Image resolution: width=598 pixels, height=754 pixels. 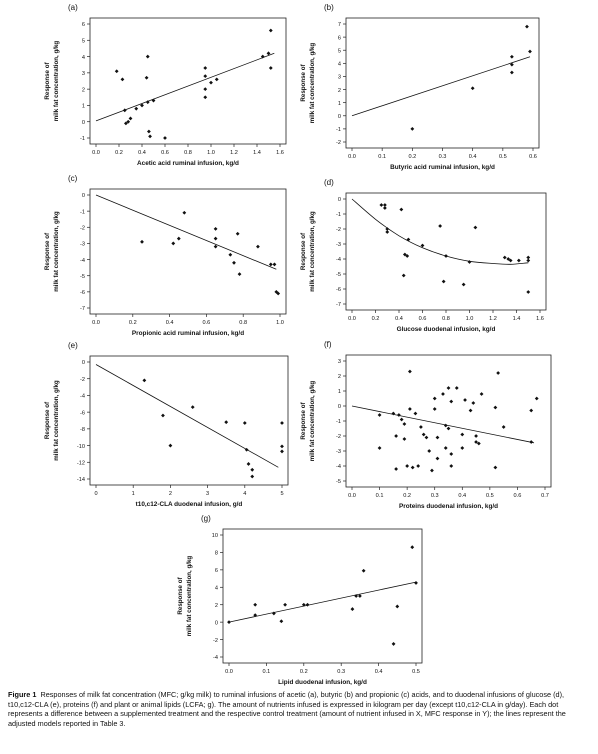 What do you see at coordinates (189, 420) in the screenshot?
I see `plot-frame` at bounding box center [189, 420].